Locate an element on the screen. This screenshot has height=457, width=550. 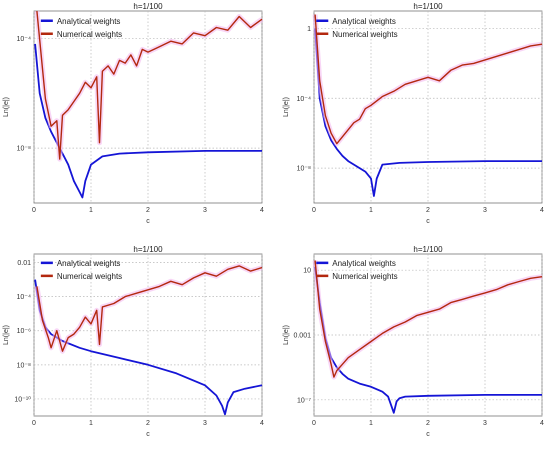
y-tick-label: 10⁻⁷ is located at coordinates (304, 400).